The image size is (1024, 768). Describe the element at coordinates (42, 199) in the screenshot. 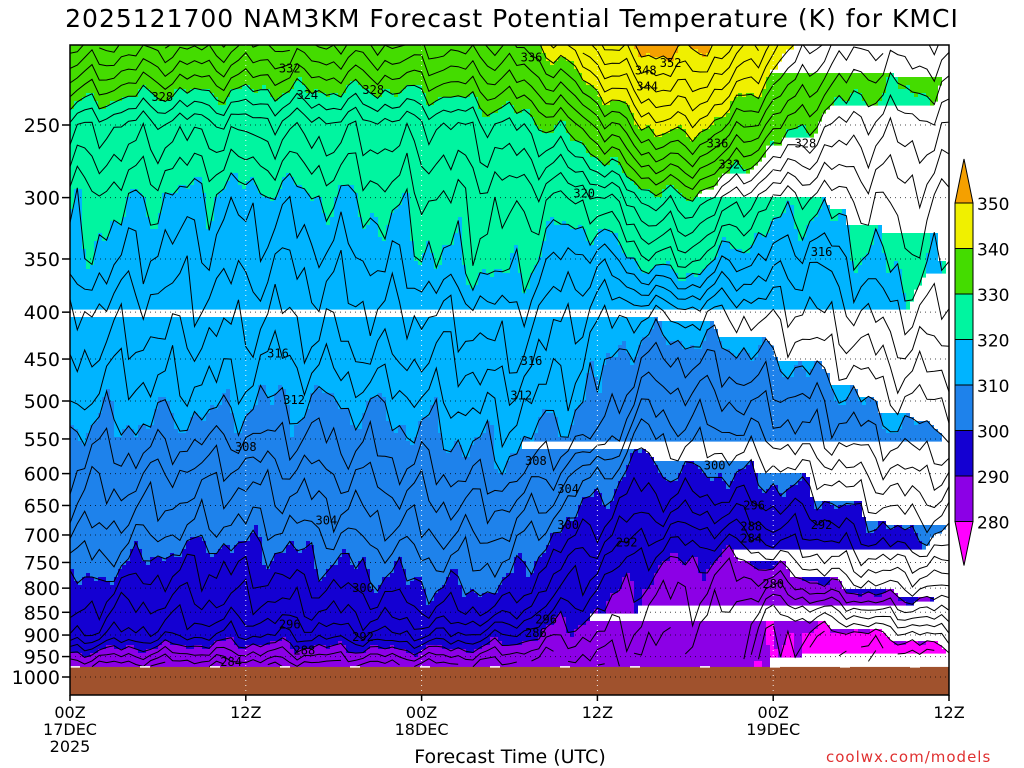

I see `y-tick-label: 300` at that location.